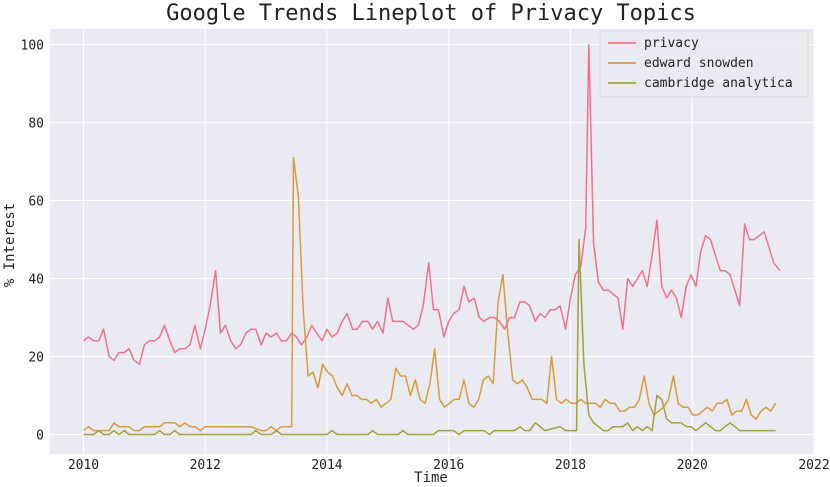  Describe the element at coordinates (813, 465) in the screenshot. I see `x-tick-label: 2022` at that location.